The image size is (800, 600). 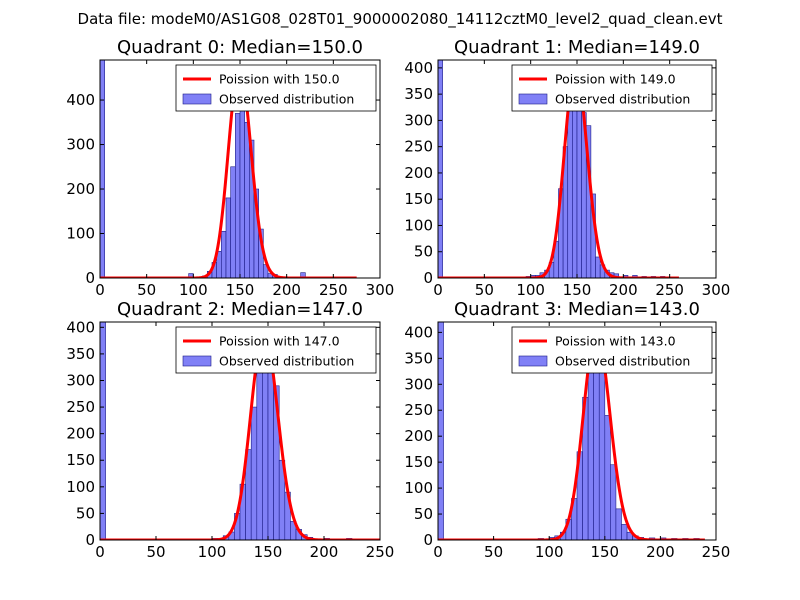 What do you see at coordinates (716, 552) in the screenshot?
I see `quadrant-3-x-tick-label: 250` at bounding box center [716, 552].